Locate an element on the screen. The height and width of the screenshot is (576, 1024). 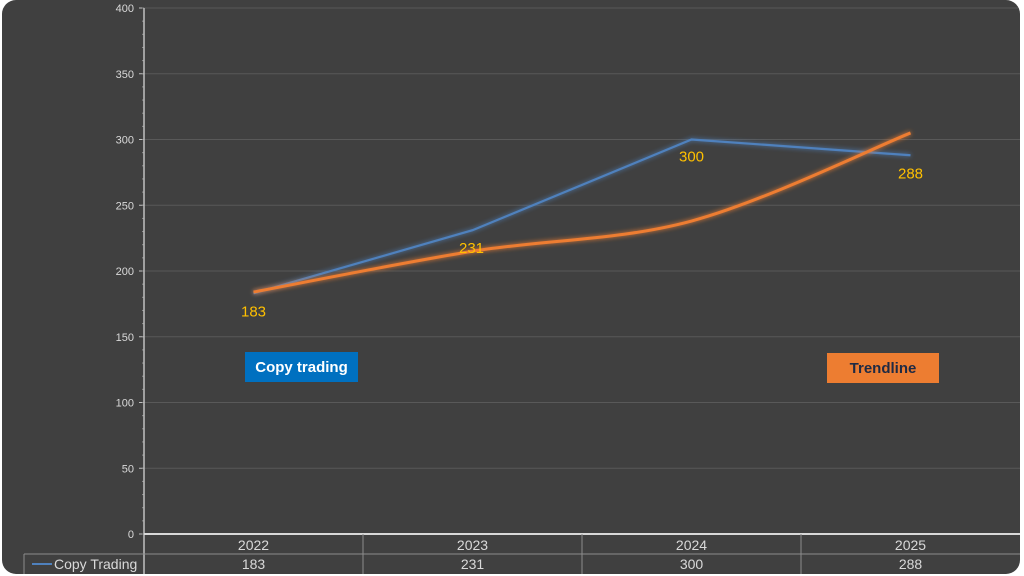
x-category-label: 2022 is located at coordinates (253, 545).